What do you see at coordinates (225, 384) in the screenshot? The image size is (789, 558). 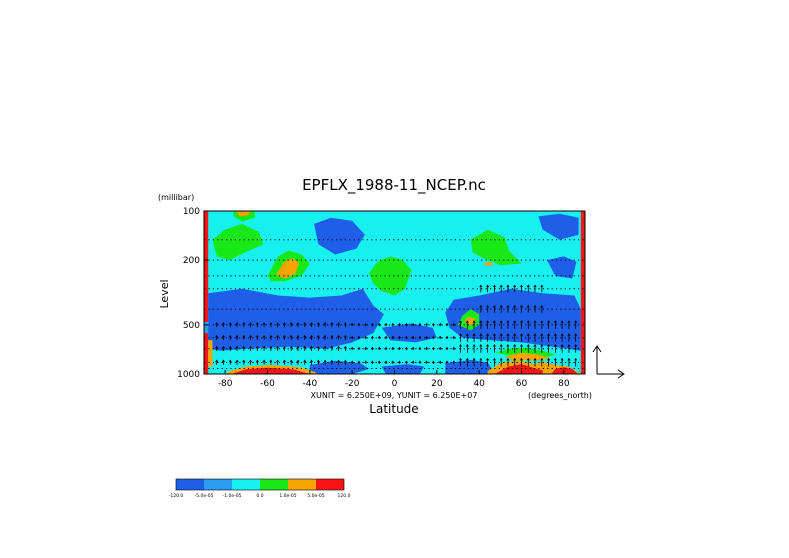 I see `x-tick-label: -80` at bounding box center [225, 384].